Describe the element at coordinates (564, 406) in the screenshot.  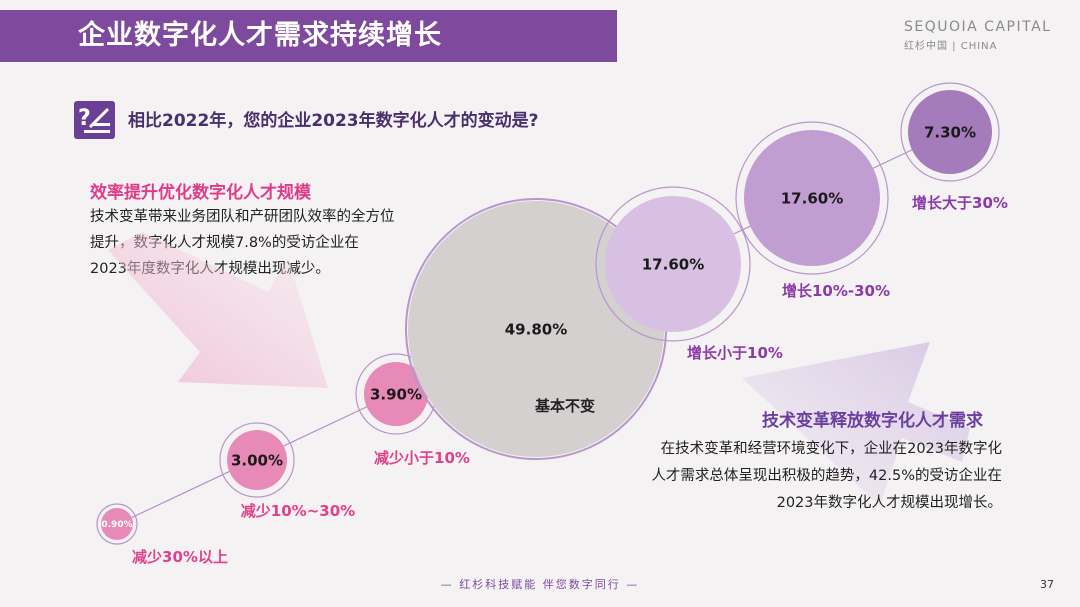
I see `bubble-category-label: 基本不变` at that location.